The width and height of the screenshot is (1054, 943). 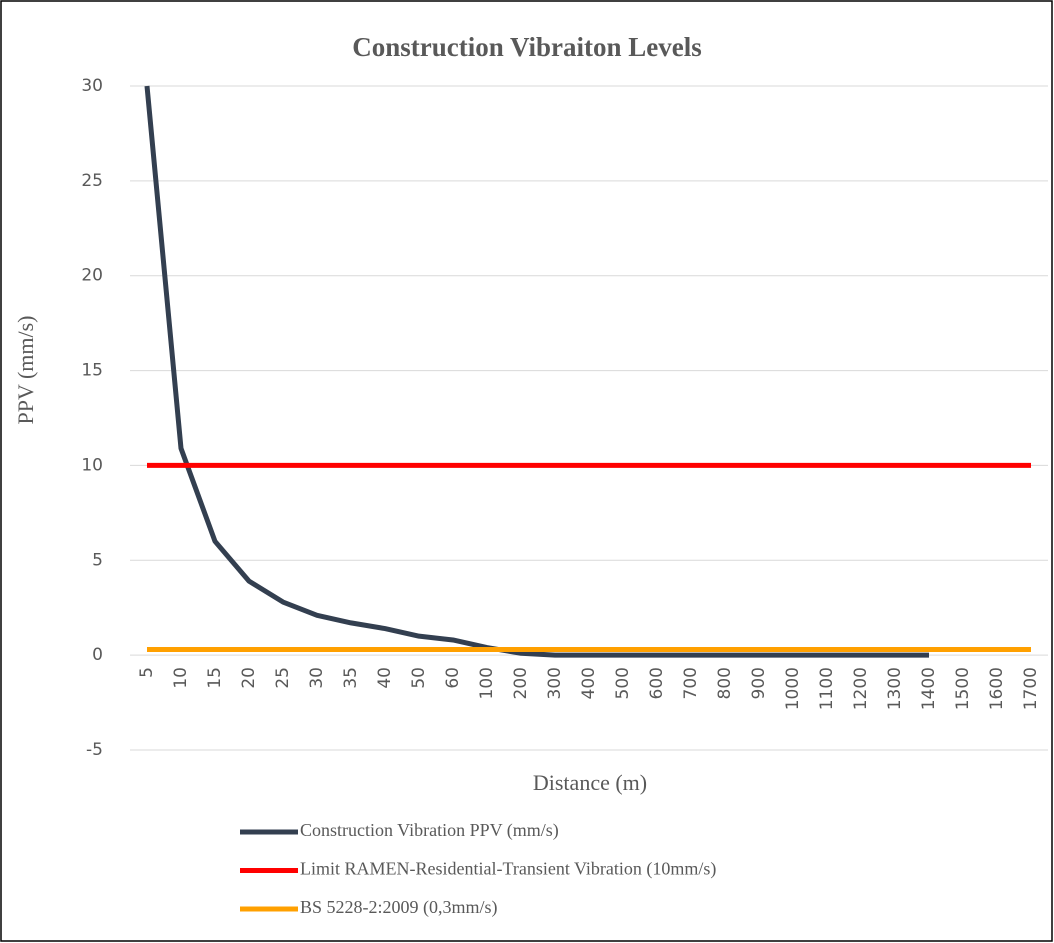 What do you see at coordinates (92, 86) in the screenshot?
I see `y-tick-label: 30` at bounding box center [92, 86].